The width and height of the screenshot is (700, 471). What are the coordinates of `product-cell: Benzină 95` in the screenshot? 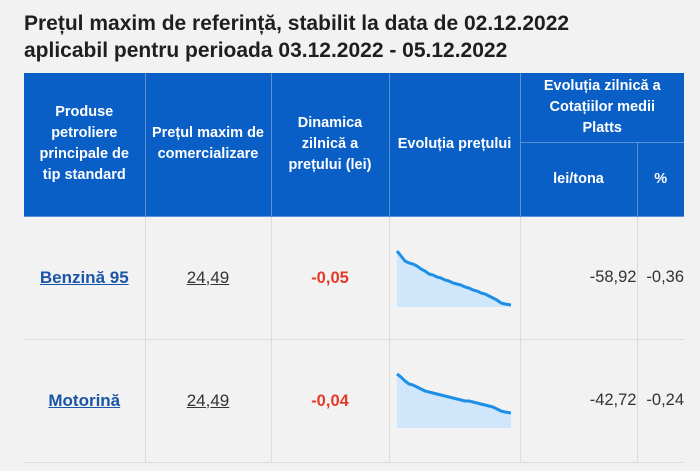 It's located at (85, 278).